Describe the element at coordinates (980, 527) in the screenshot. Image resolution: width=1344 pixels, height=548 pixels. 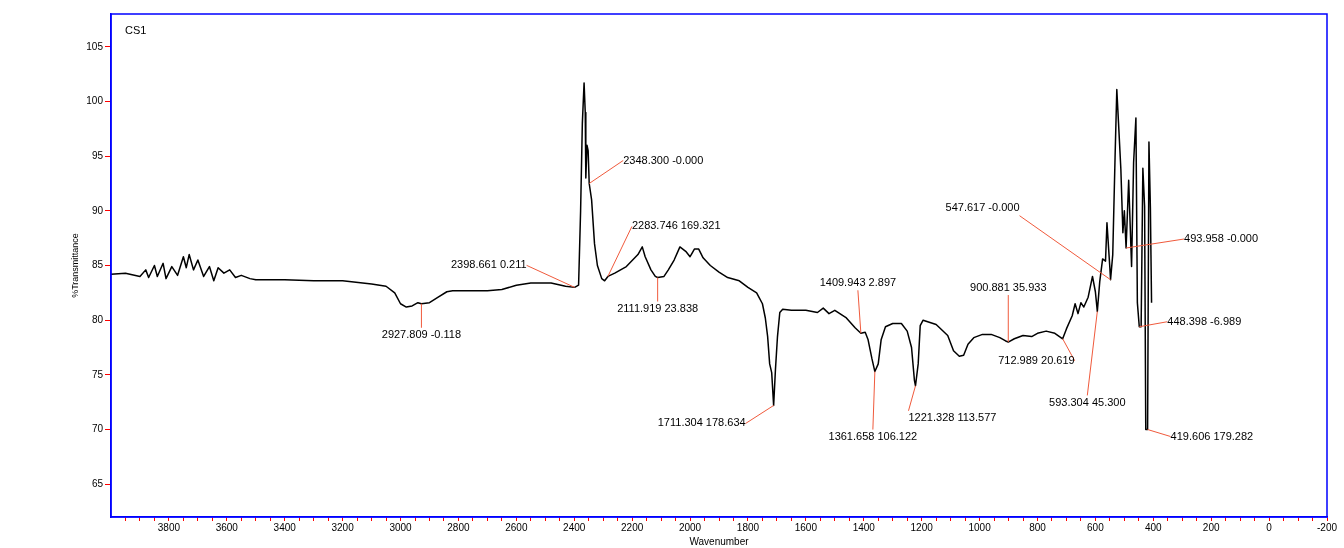
I see `x-tick-label: 1000` at that location.